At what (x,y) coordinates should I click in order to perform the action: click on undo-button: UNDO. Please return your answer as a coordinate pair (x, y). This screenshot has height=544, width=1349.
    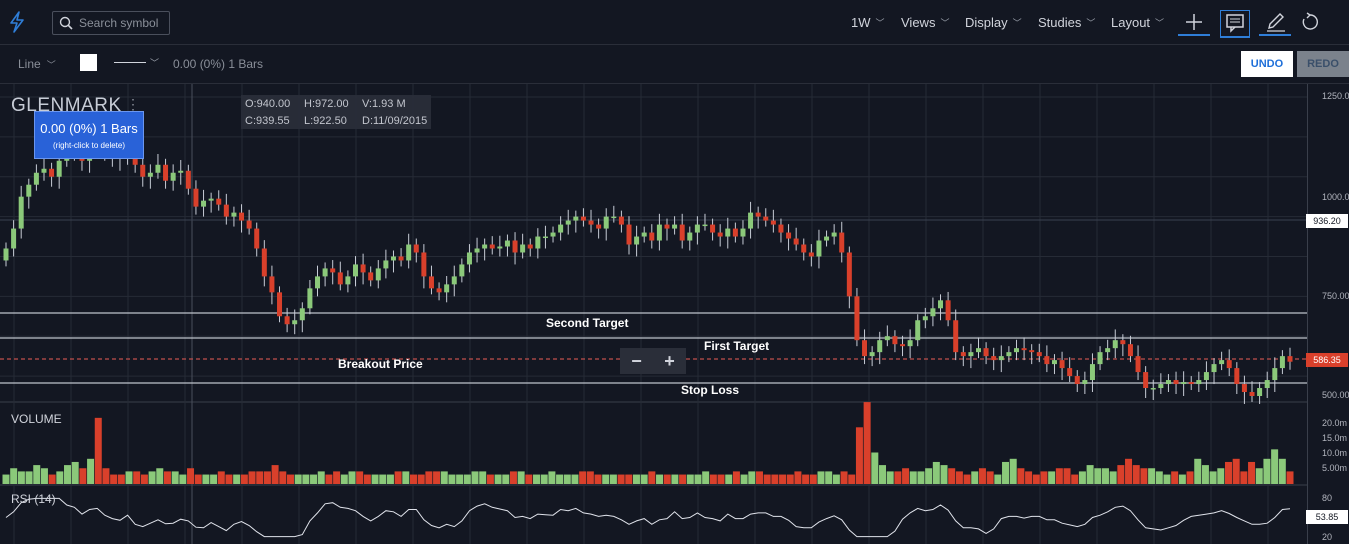
    Looking at the image, I should click on (1267, 64).